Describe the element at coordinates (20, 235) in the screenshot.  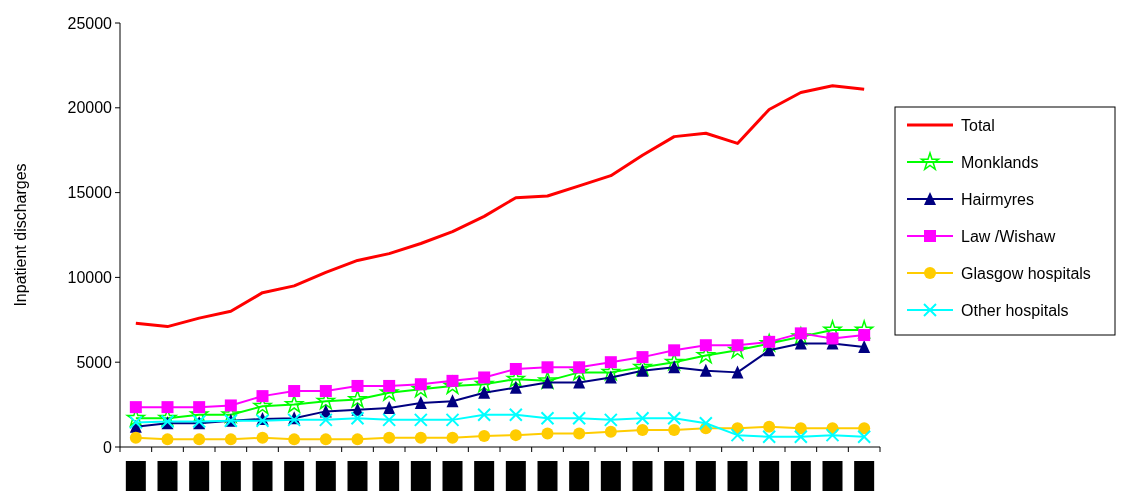
I see `y-axis-title: Inpatient discharges` at that location.